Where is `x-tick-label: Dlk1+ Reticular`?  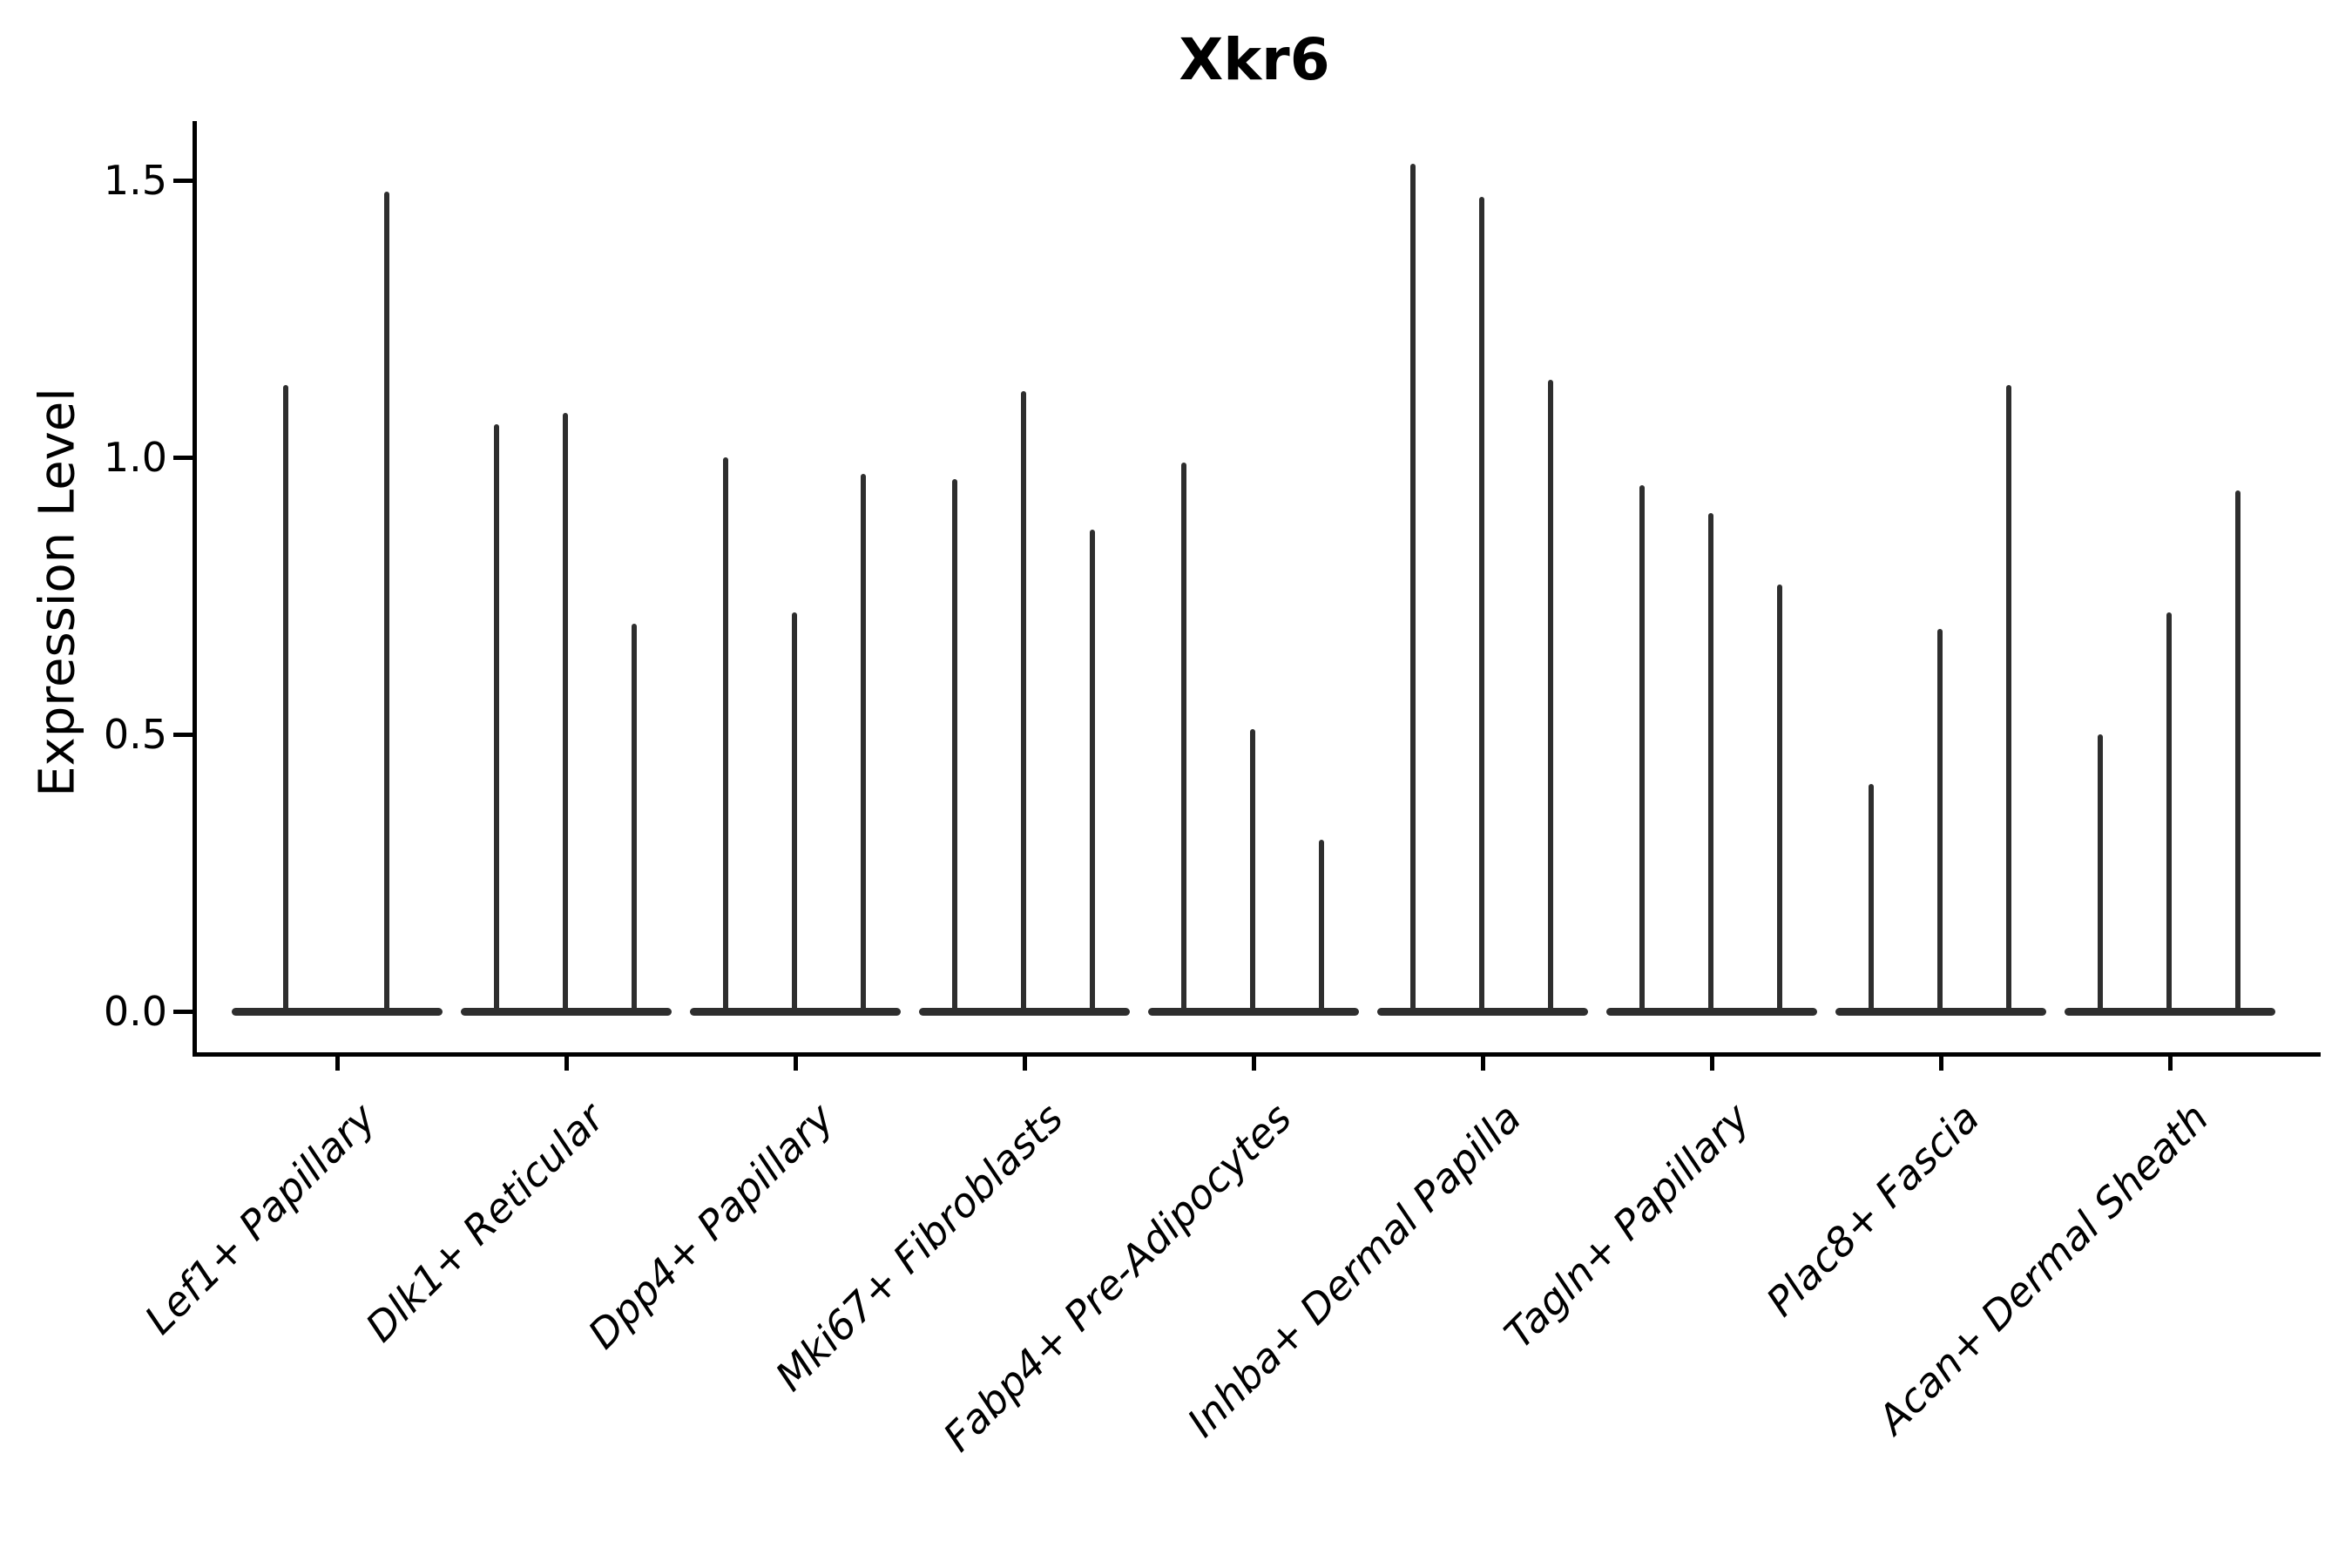
x-tick-label: Dlk1+ Reticular is located at coordinates (485, 1222).